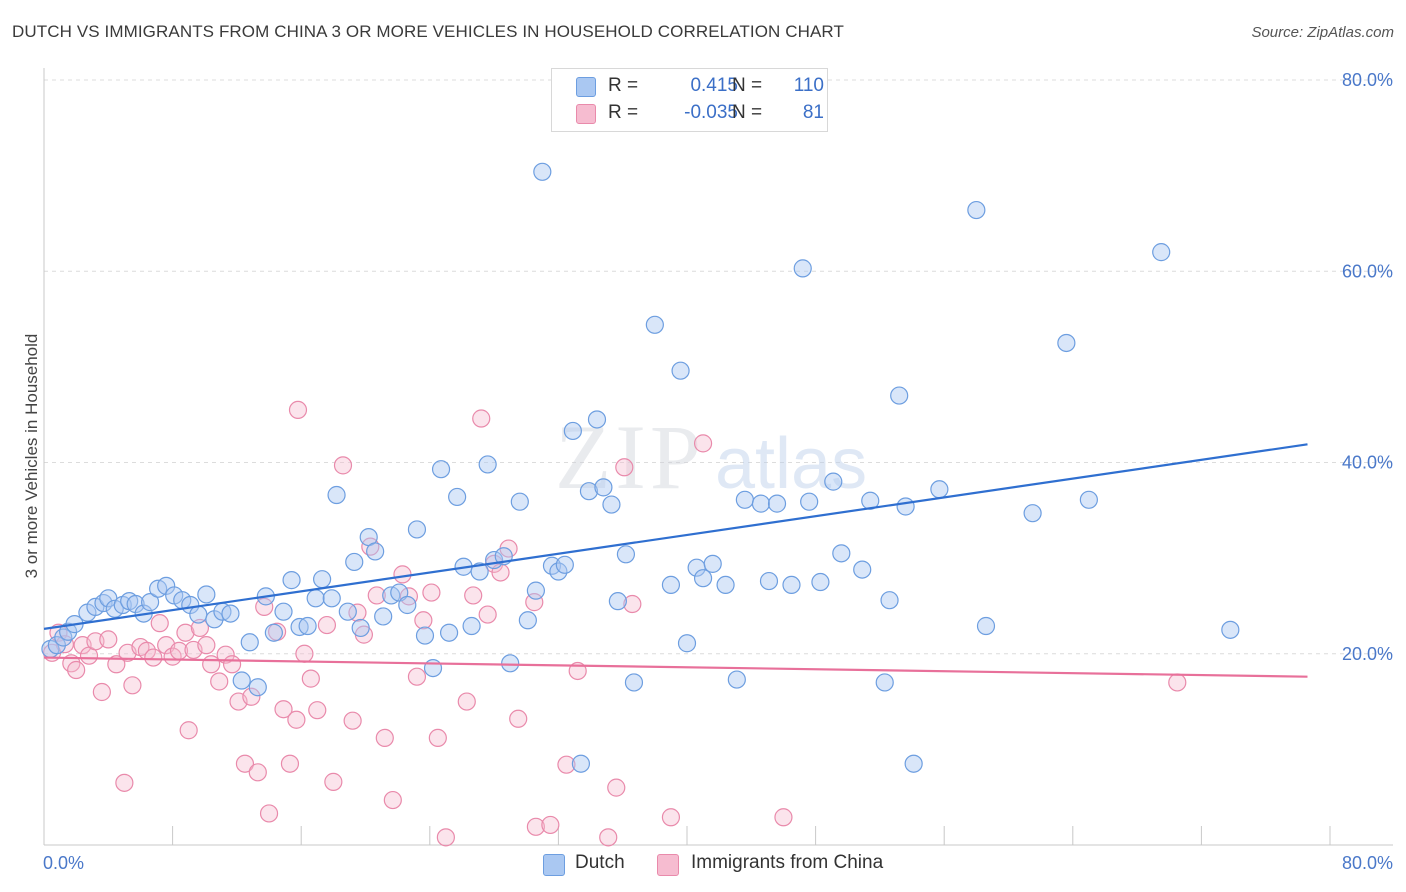  I want to click on china-legend-swatch, so click(668, 865).